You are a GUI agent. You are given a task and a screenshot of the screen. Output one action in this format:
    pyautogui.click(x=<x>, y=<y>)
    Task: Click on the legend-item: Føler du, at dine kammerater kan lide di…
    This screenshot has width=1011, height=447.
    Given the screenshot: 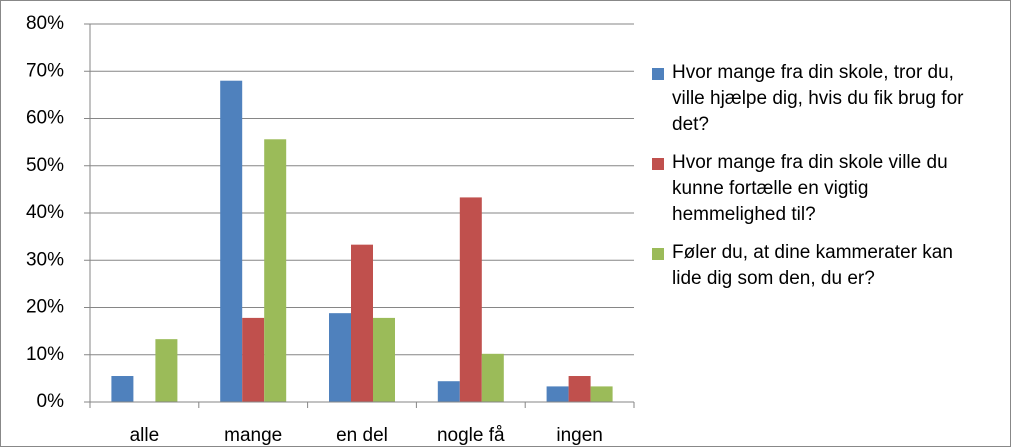 What is the action you would take?
    pyautogui.click(x=817, y=266)
    